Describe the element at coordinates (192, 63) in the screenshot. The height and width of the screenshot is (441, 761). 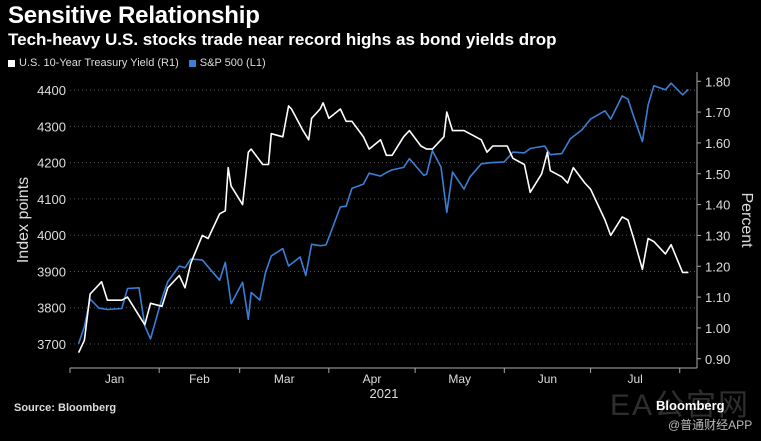
I see `legend-swatch-sp500` at that location.